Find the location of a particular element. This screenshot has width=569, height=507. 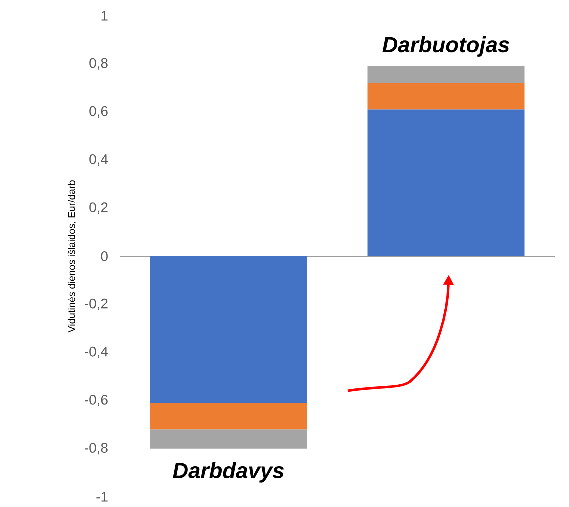

y-tick-label: -0,2 is located at coordinates (96, 304).